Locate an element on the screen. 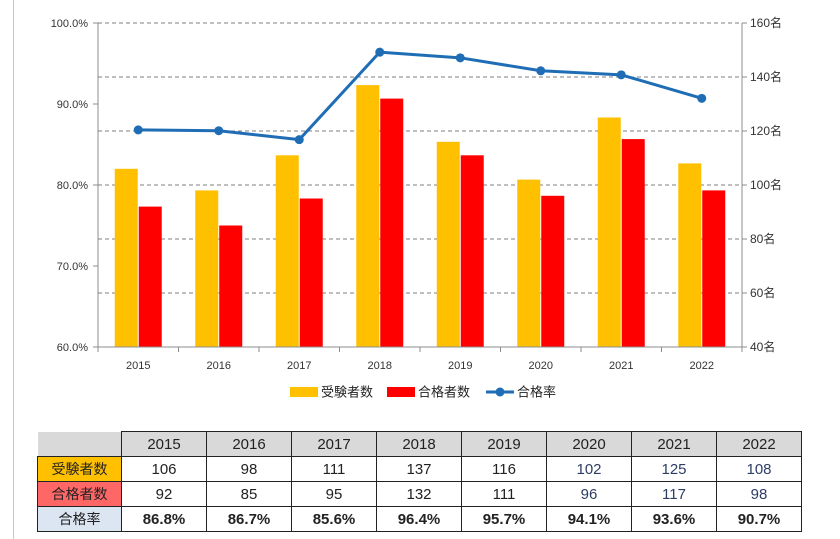 This screenshot has height=539, width=840. bar-examinees-2017 is located at coordinates (287, 251).